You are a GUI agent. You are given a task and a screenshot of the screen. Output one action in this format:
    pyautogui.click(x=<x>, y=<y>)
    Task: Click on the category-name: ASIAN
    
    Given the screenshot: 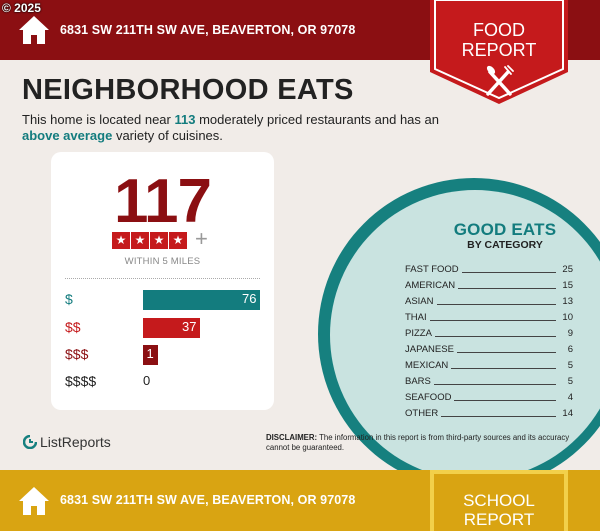 What is the action you would take?
    pyautogui.click(x=419, y=301)
    